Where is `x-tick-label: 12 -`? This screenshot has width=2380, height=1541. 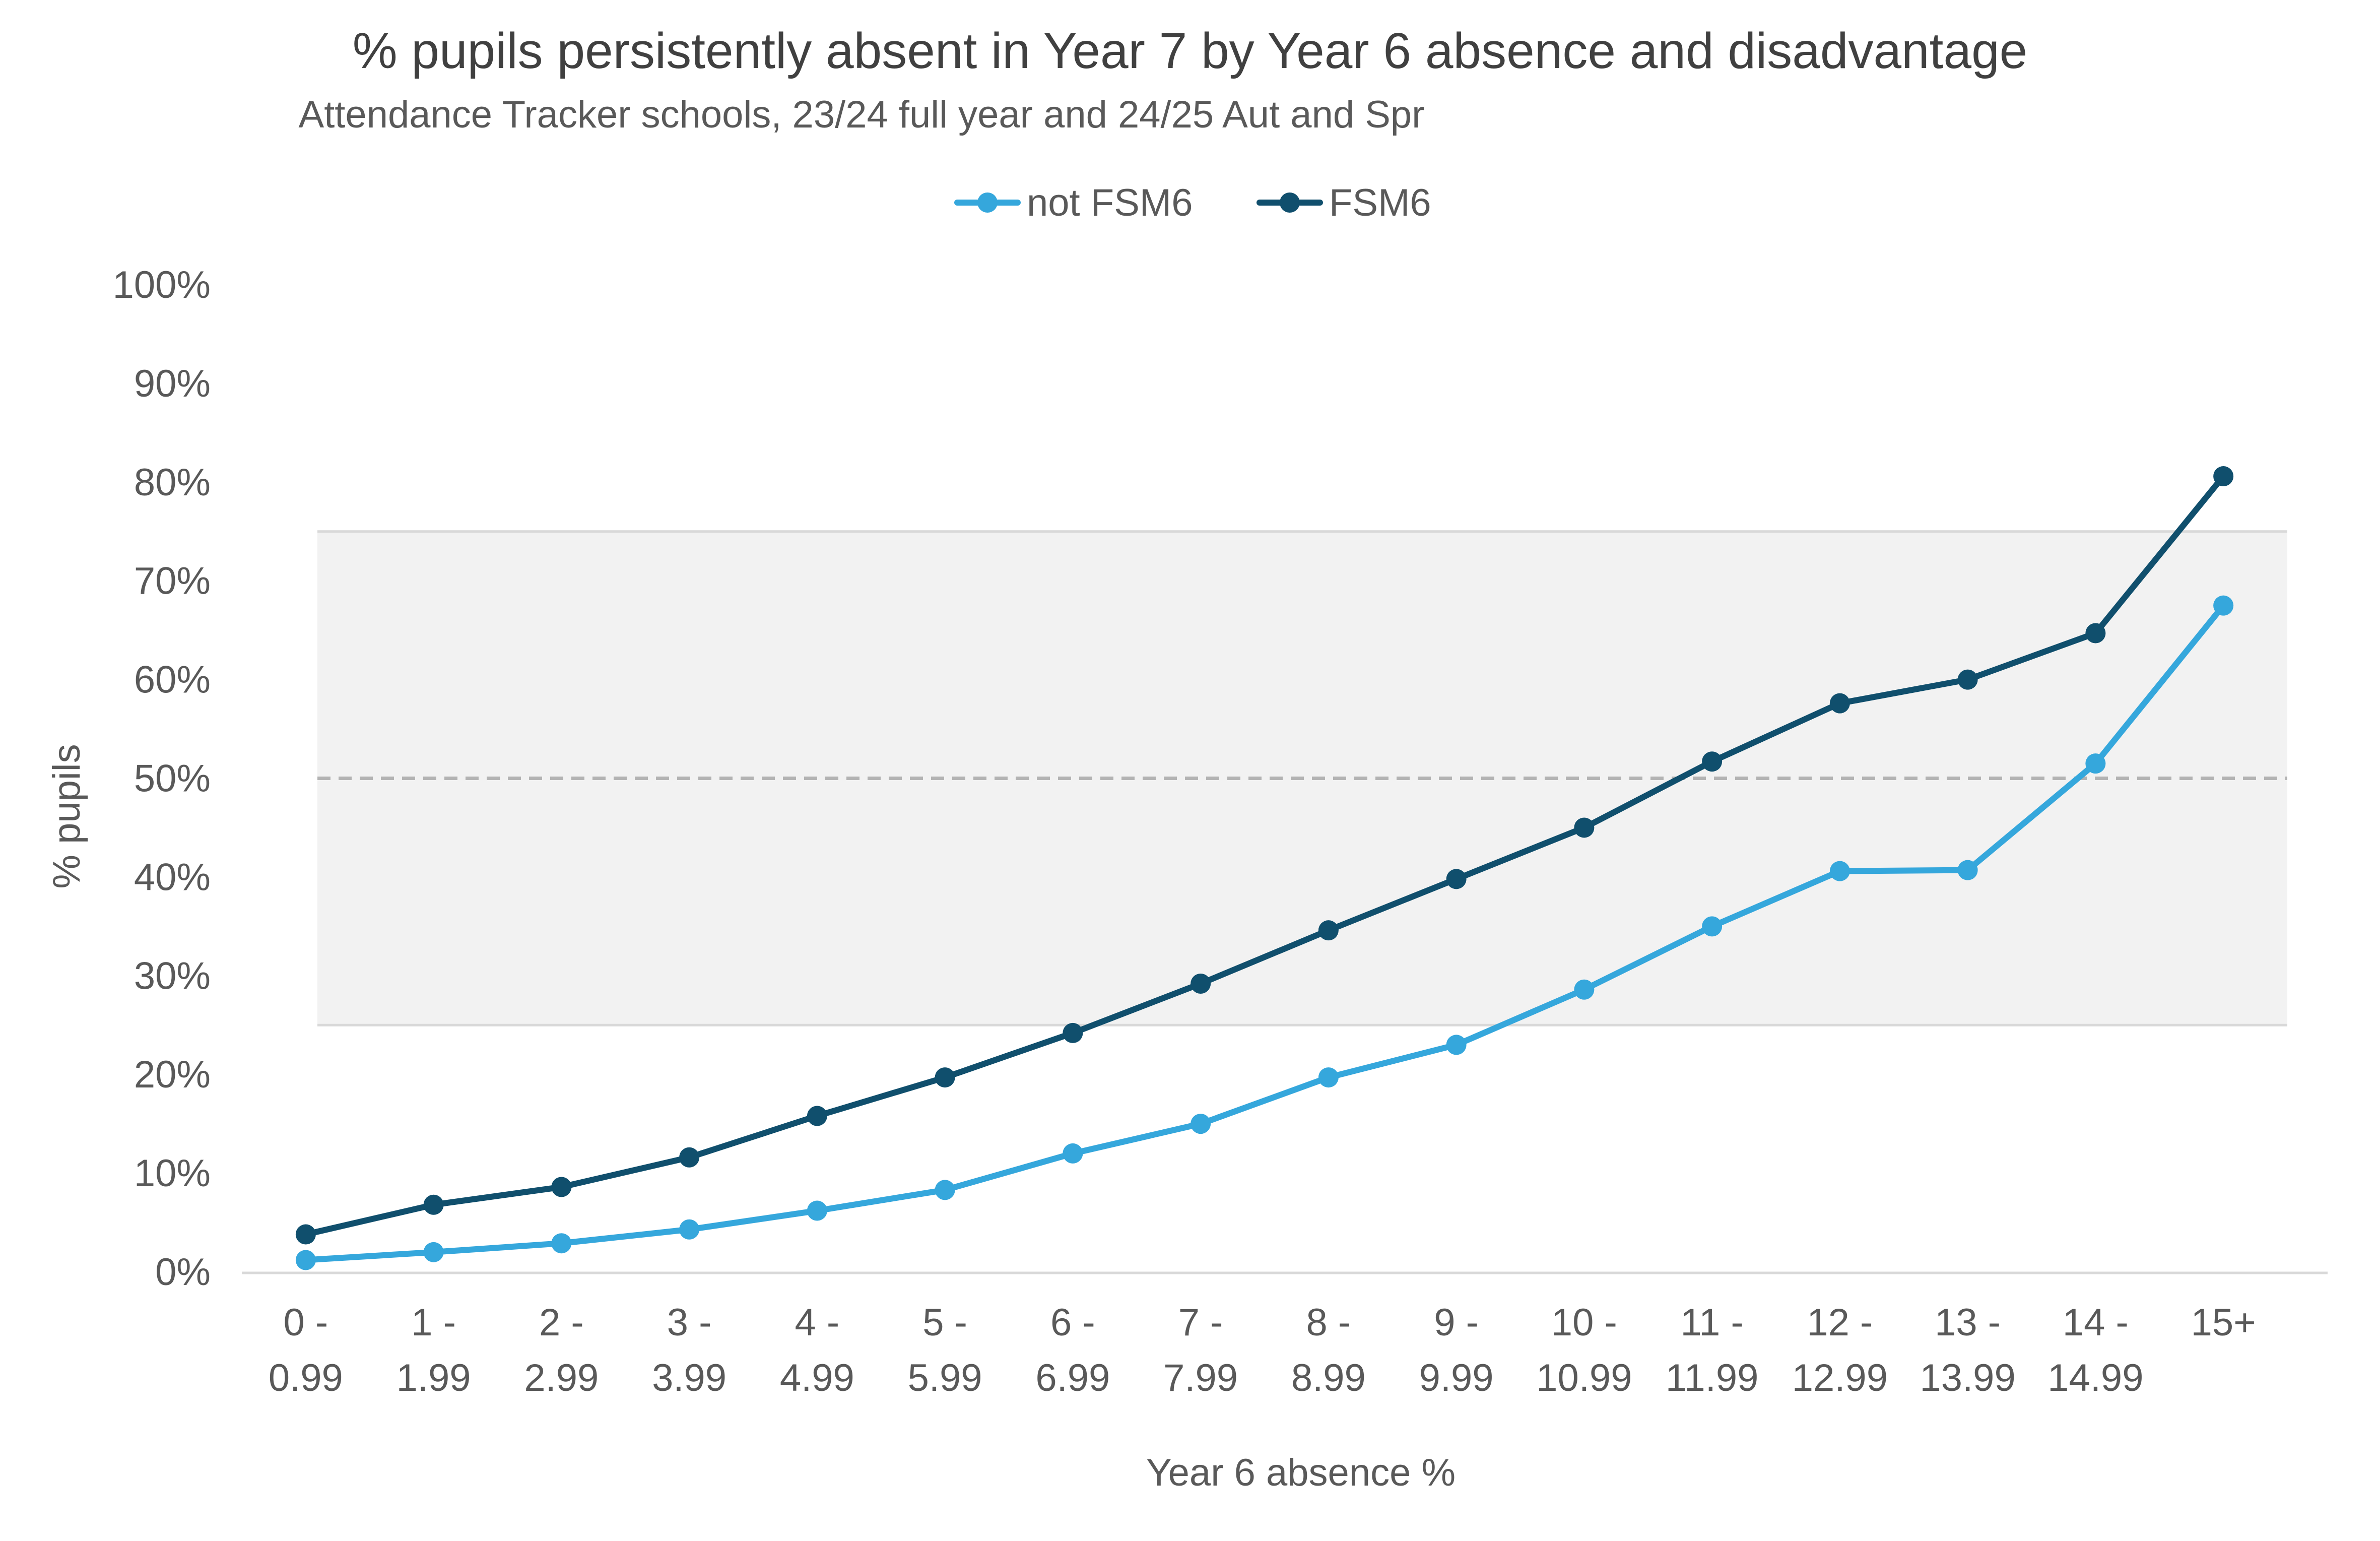 x-tick-label: 12 - is located at coordinates (1840, 1322).